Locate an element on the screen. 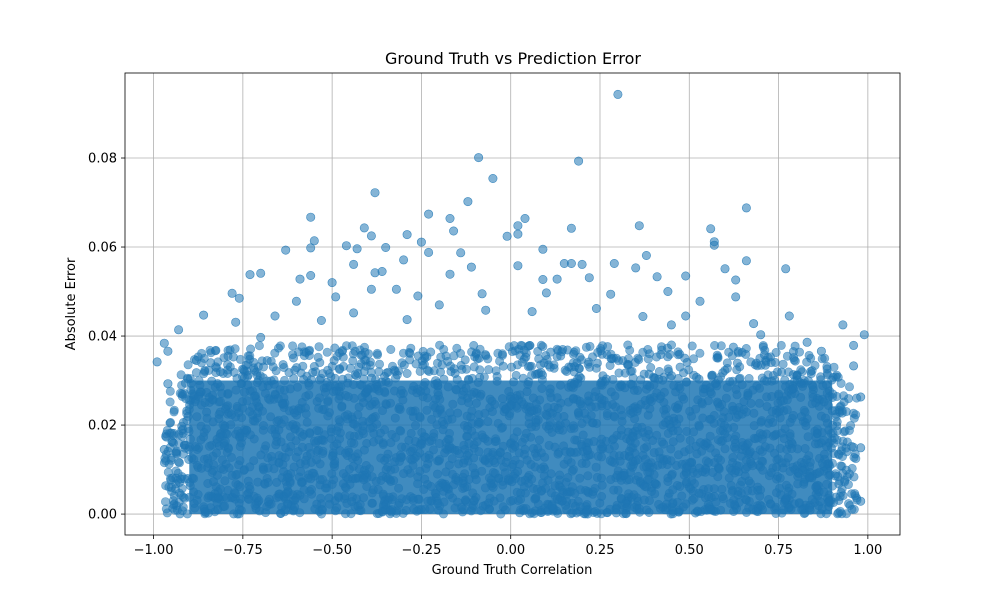  y-tick-label: 0.02 is located at coordinates (102, 426).